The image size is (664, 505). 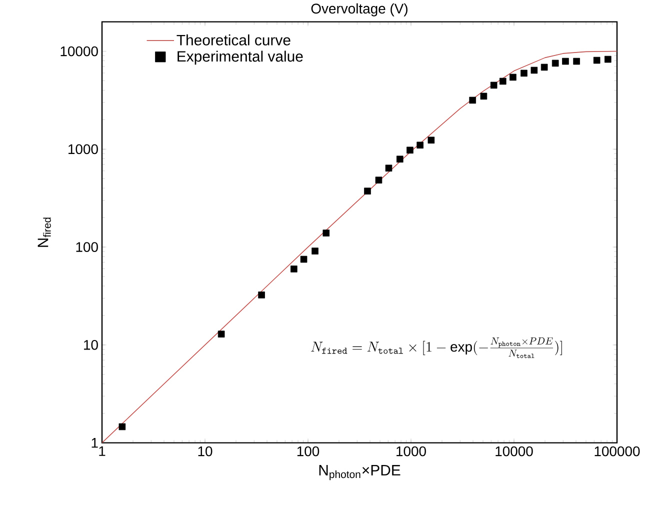 I want to click on legend-label: Experimental value, so click(x=240, y=57).